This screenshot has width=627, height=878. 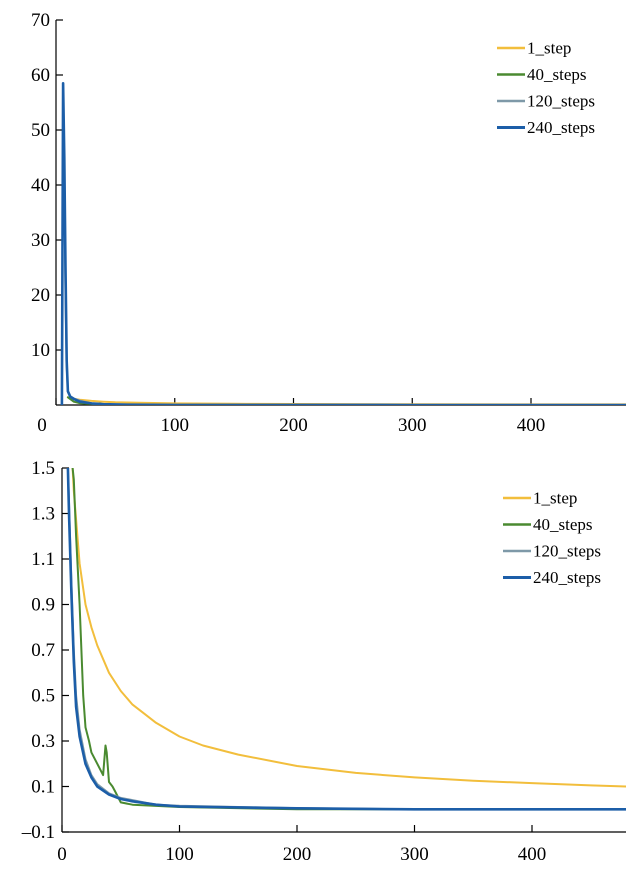 What do you see at coordinates (40, 20) in the screenshot?
I see `y-tick-label: 70` at bounding box center [40, 20].